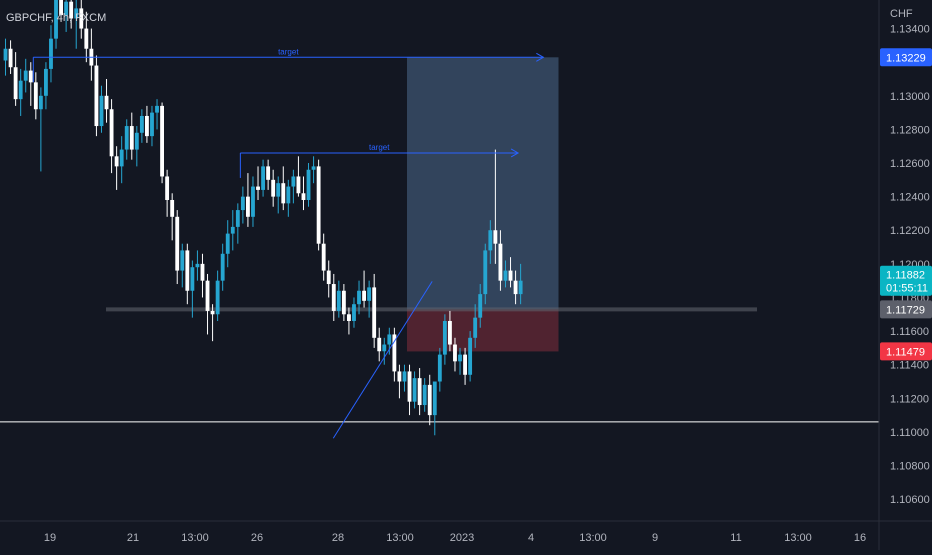 The height and width of the screenshot is (555, 932). I want to click on trendline, so click(382, 360).